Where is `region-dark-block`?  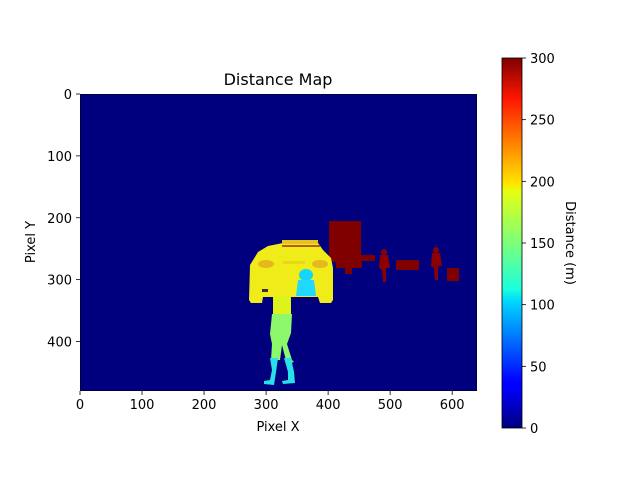 region-dark-block is located at coordinates (351, 247).